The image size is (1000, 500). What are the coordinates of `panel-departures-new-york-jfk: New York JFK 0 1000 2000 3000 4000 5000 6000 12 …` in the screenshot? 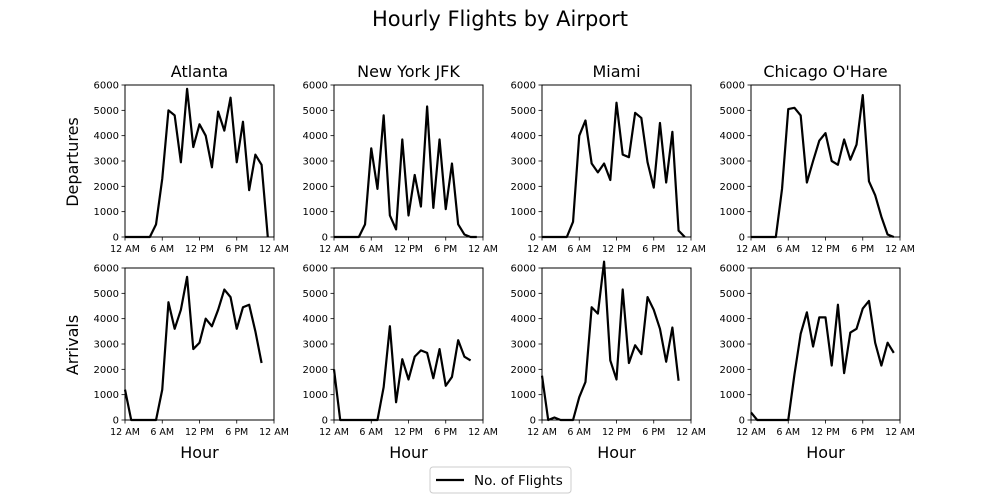 It's located at (400, 158).